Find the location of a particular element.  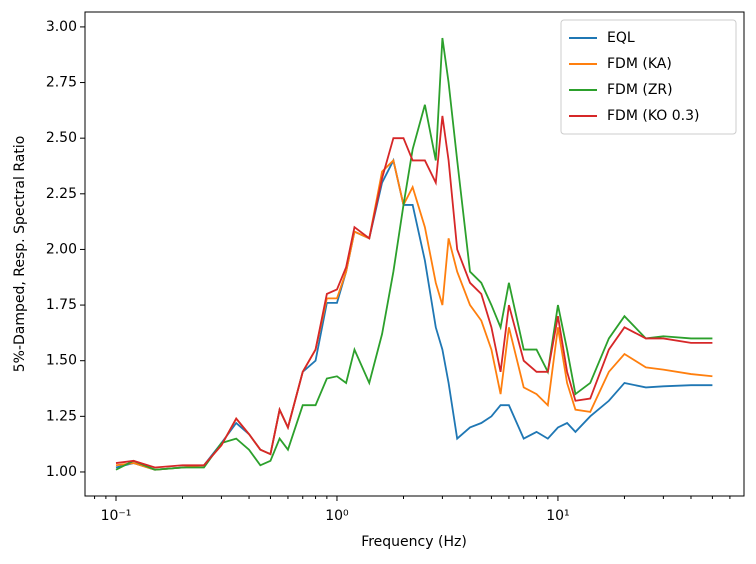

y-tick-label: 2.25 is located at coordinates (61, 194).